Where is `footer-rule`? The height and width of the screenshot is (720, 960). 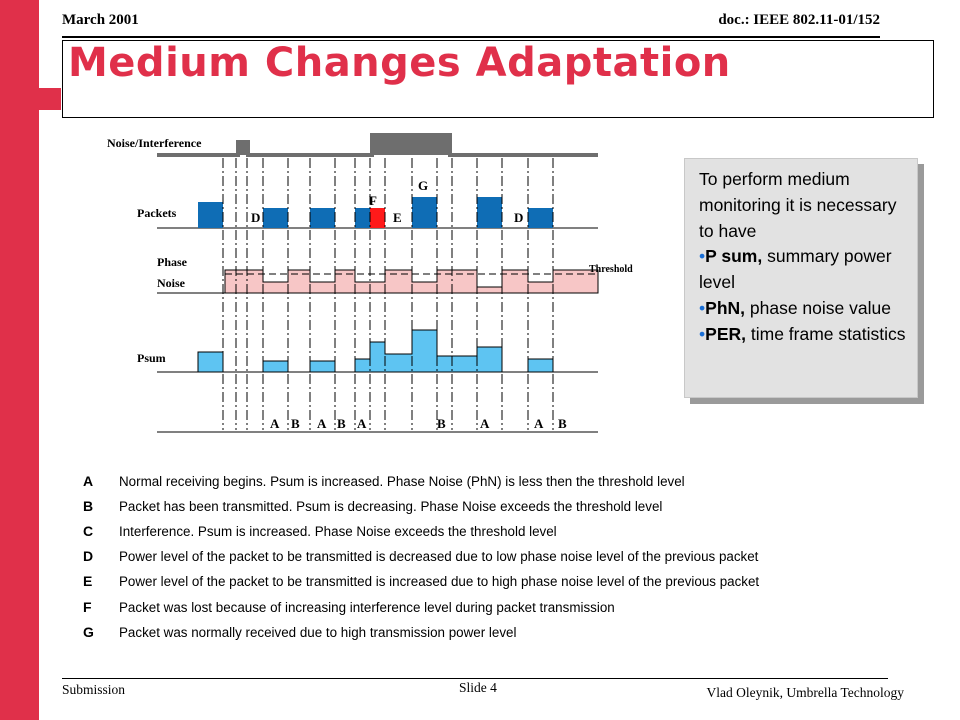 footer-rule is located at coordinates (475, 678).